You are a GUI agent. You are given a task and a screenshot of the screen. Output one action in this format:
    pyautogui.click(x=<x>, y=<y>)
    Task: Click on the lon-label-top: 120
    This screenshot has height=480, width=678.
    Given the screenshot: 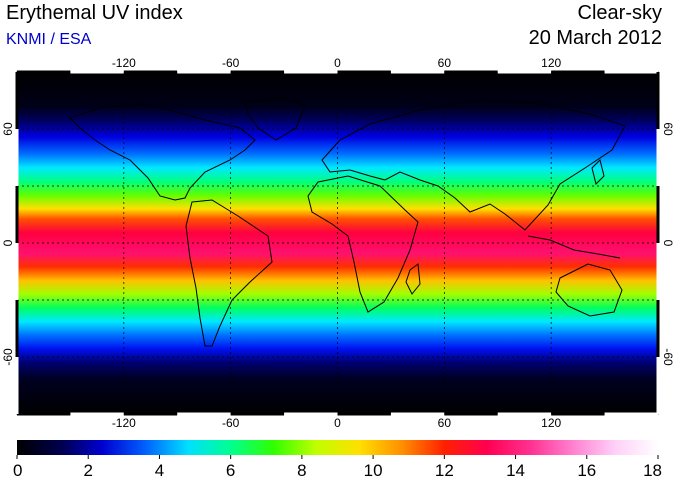 What is the action you would take?
    pyautogui.click(x=551, y=63)
    